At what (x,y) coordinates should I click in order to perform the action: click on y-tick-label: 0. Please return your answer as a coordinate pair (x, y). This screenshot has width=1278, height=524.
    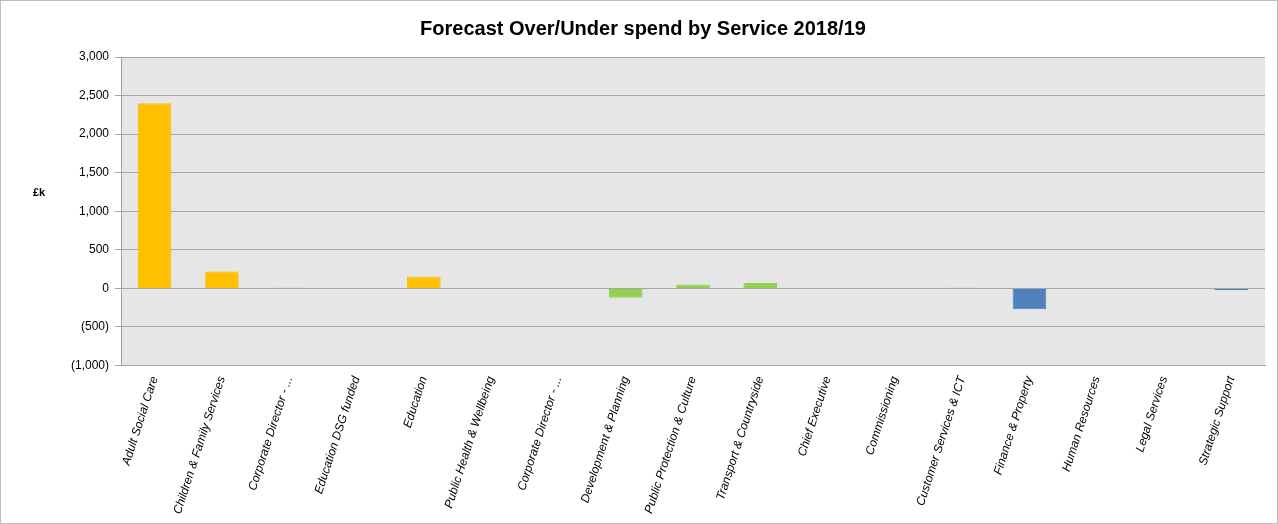
    Looking at the image, I should click on (106, 287).